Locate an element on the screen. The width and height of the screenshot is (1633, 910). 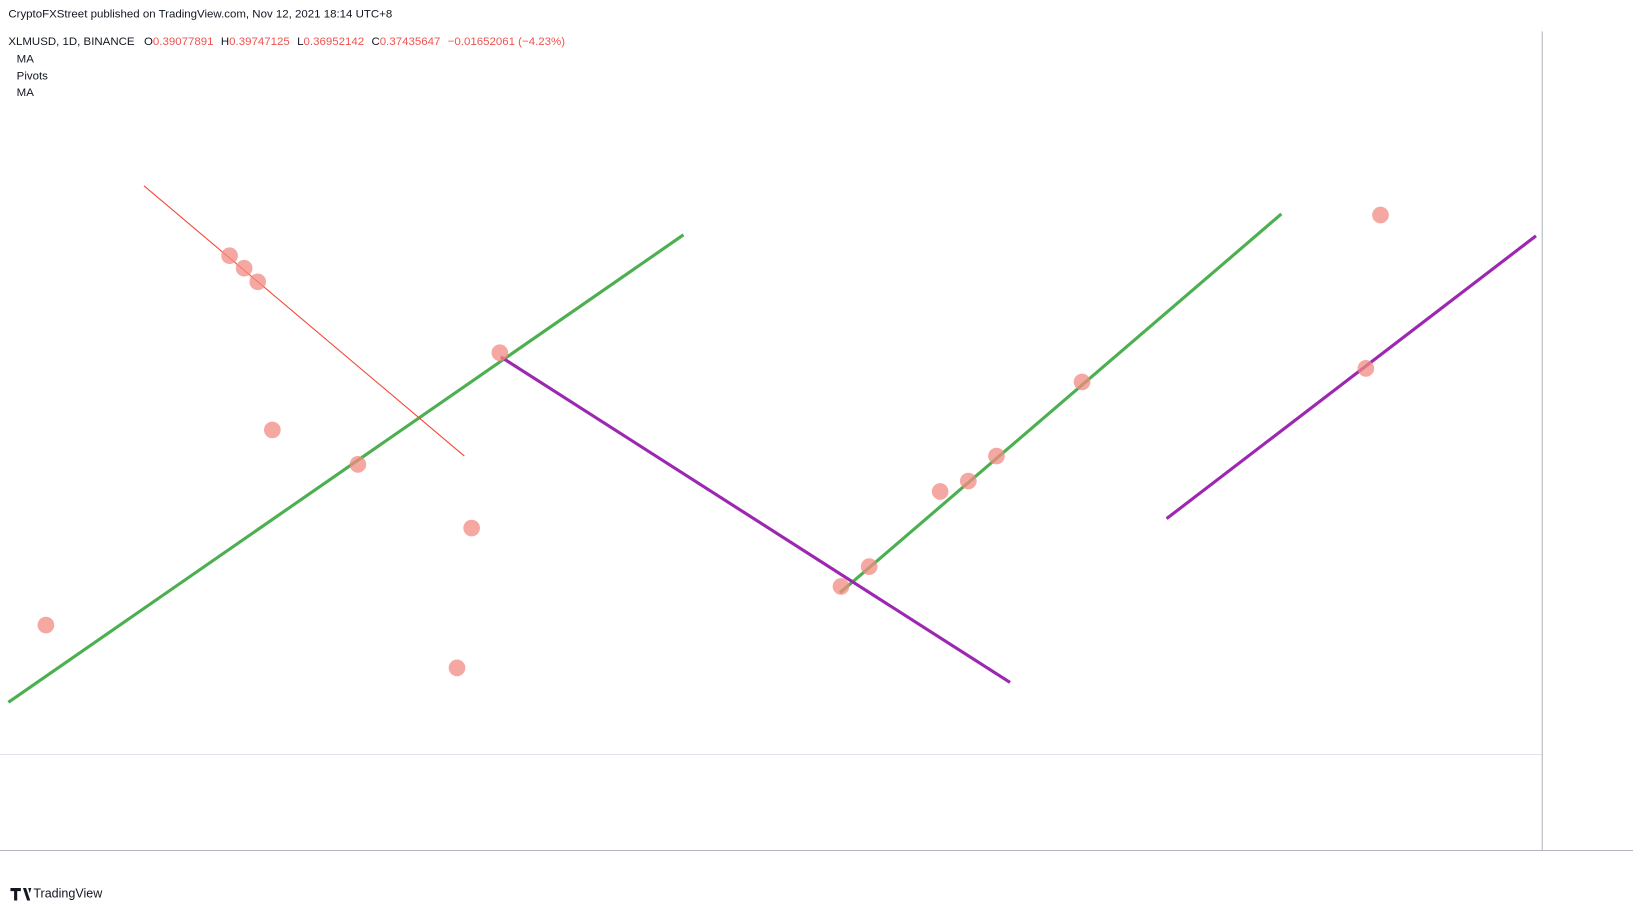
indicator-name: Pivots is located at coordinates (32, 76).